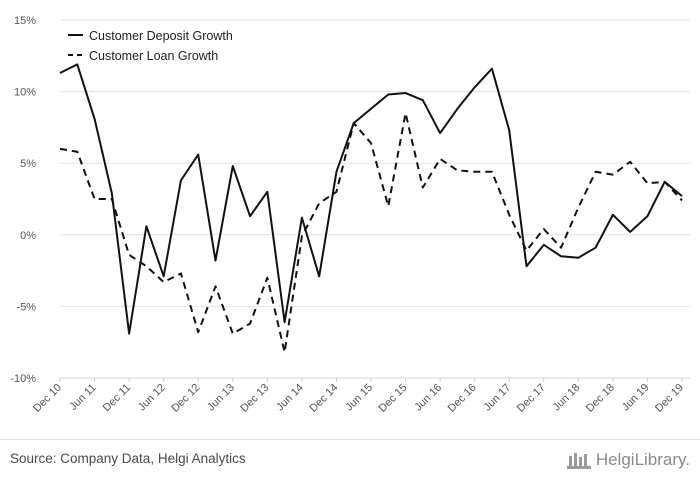 Image resolution: width=700 pixels, height=483 pixels. What do you see at coordinates (254, 398) in the screenshot?
I see `x-tick-label: Dec 13` at bounding box center [254, 398].